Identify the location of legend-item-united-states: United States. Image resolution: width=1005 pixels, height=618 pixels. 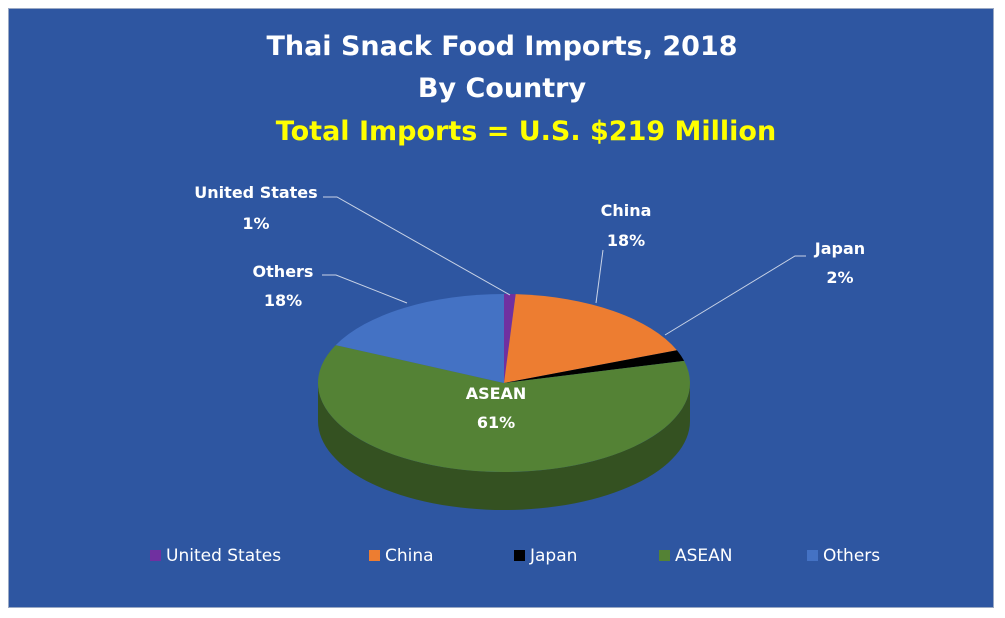
(215, 556).